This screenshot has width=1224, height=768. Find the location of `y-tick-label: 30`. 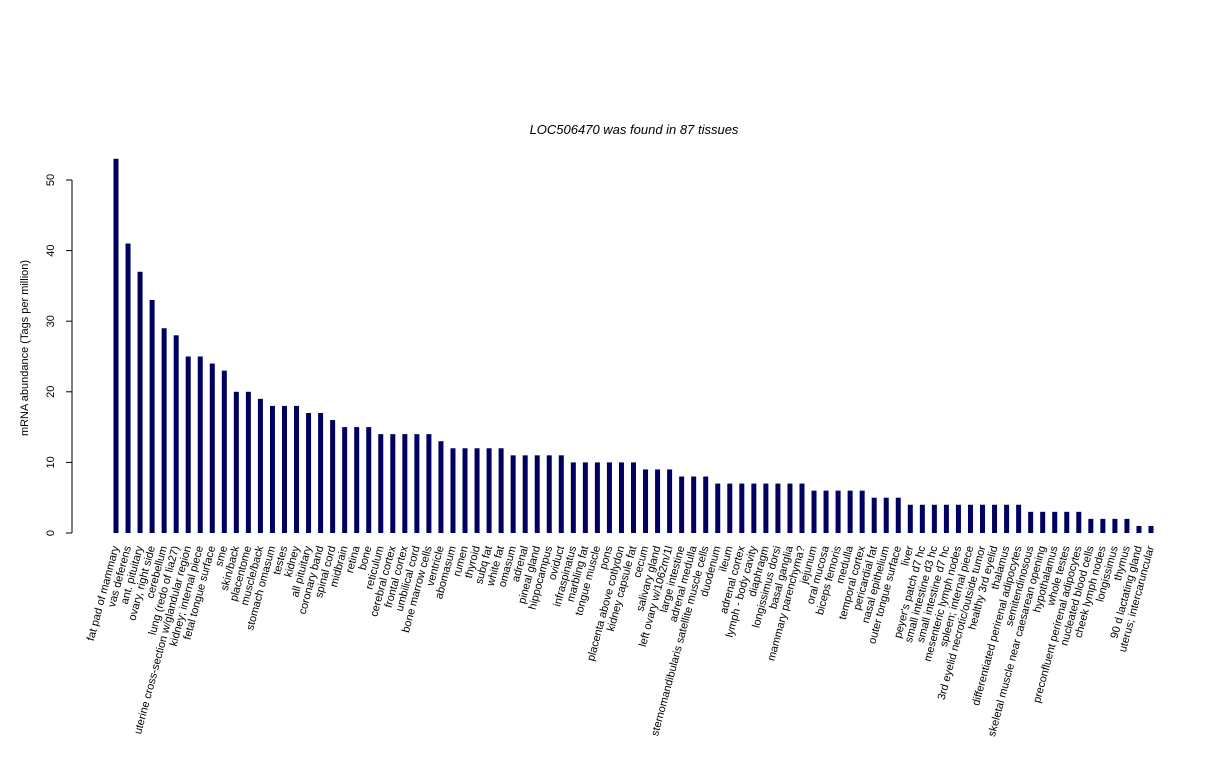

y-tick-label: 30 is located at coordinates (51, 321).